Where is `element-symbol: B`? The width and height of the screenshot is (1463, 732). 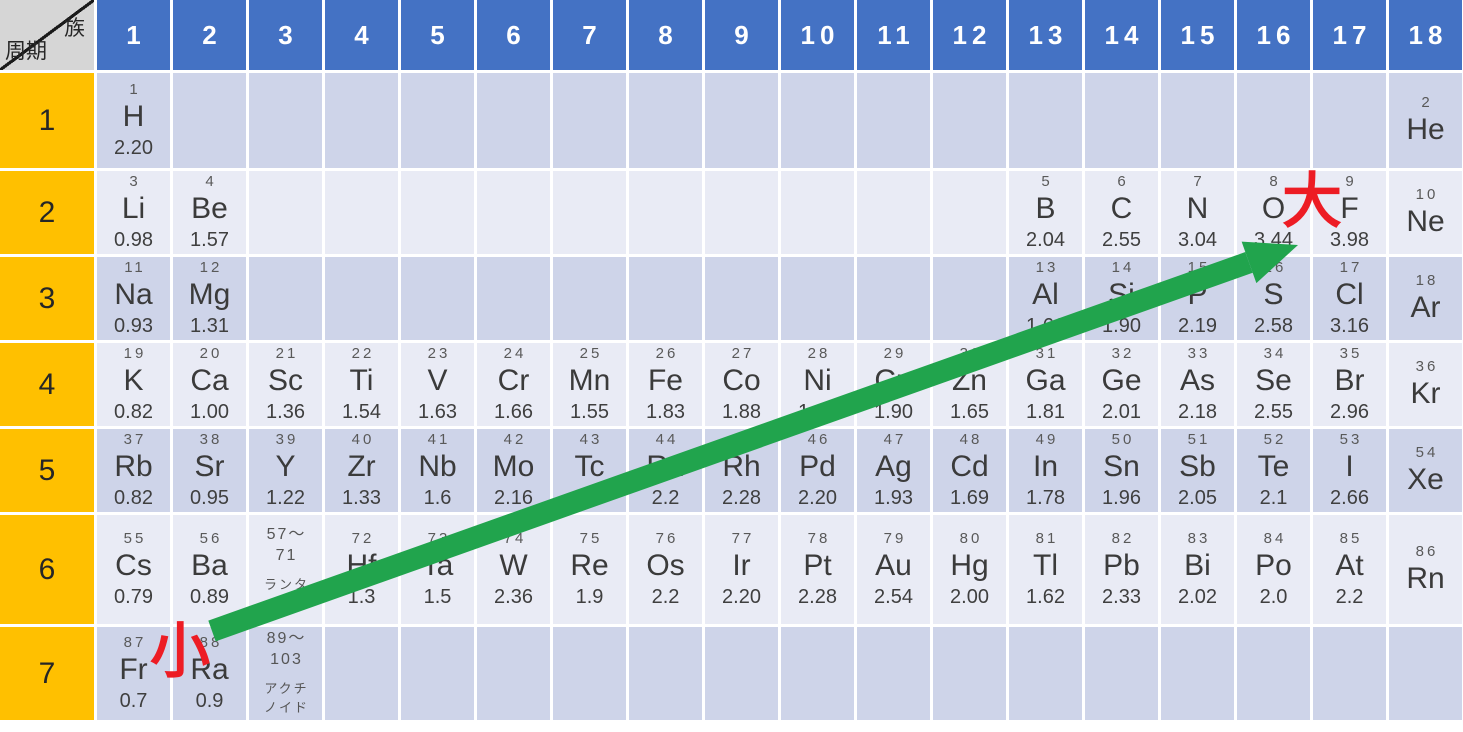
element-symbol: B is located at coordinates (1045, 208).